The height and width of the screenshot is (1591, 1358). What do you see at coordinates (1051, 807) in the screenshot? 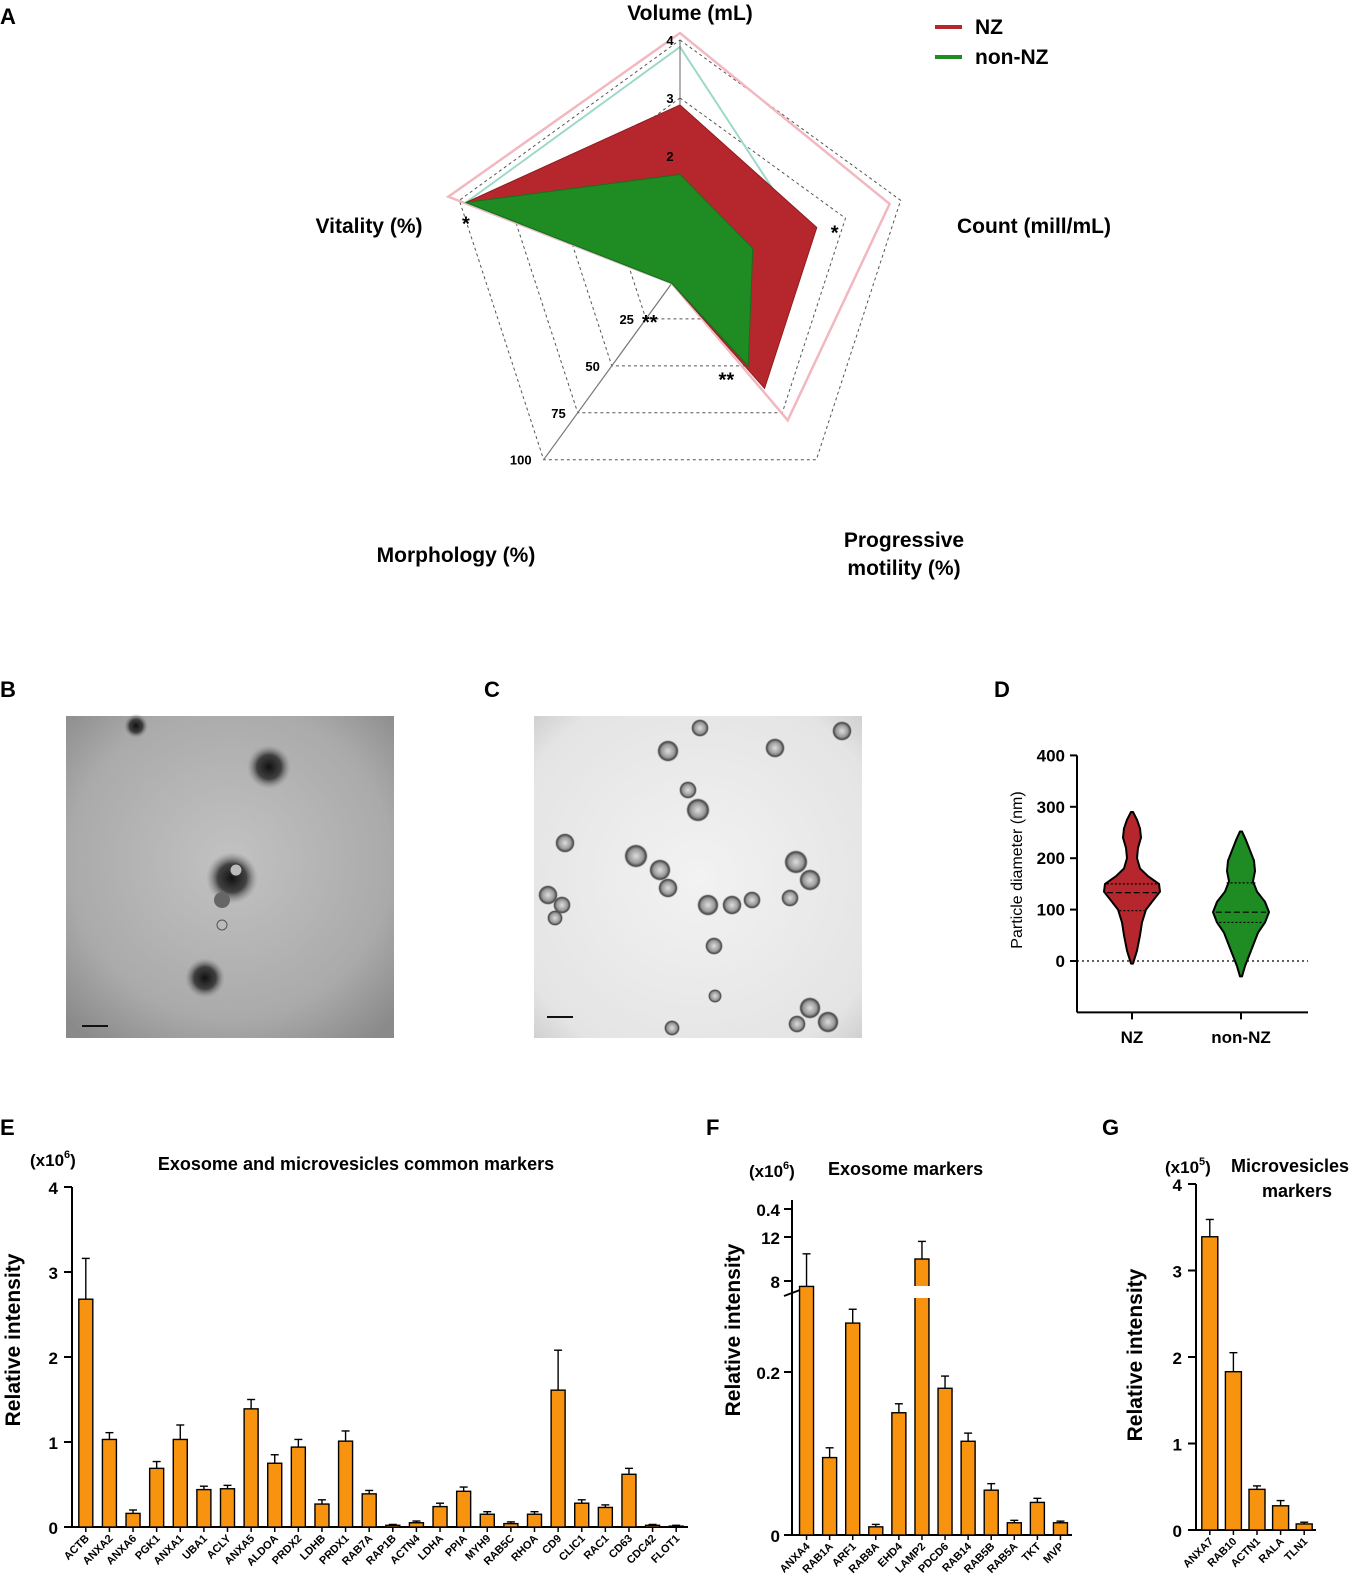
I see `violin-ytick-label: 300` at bounding box center [1051, 807].